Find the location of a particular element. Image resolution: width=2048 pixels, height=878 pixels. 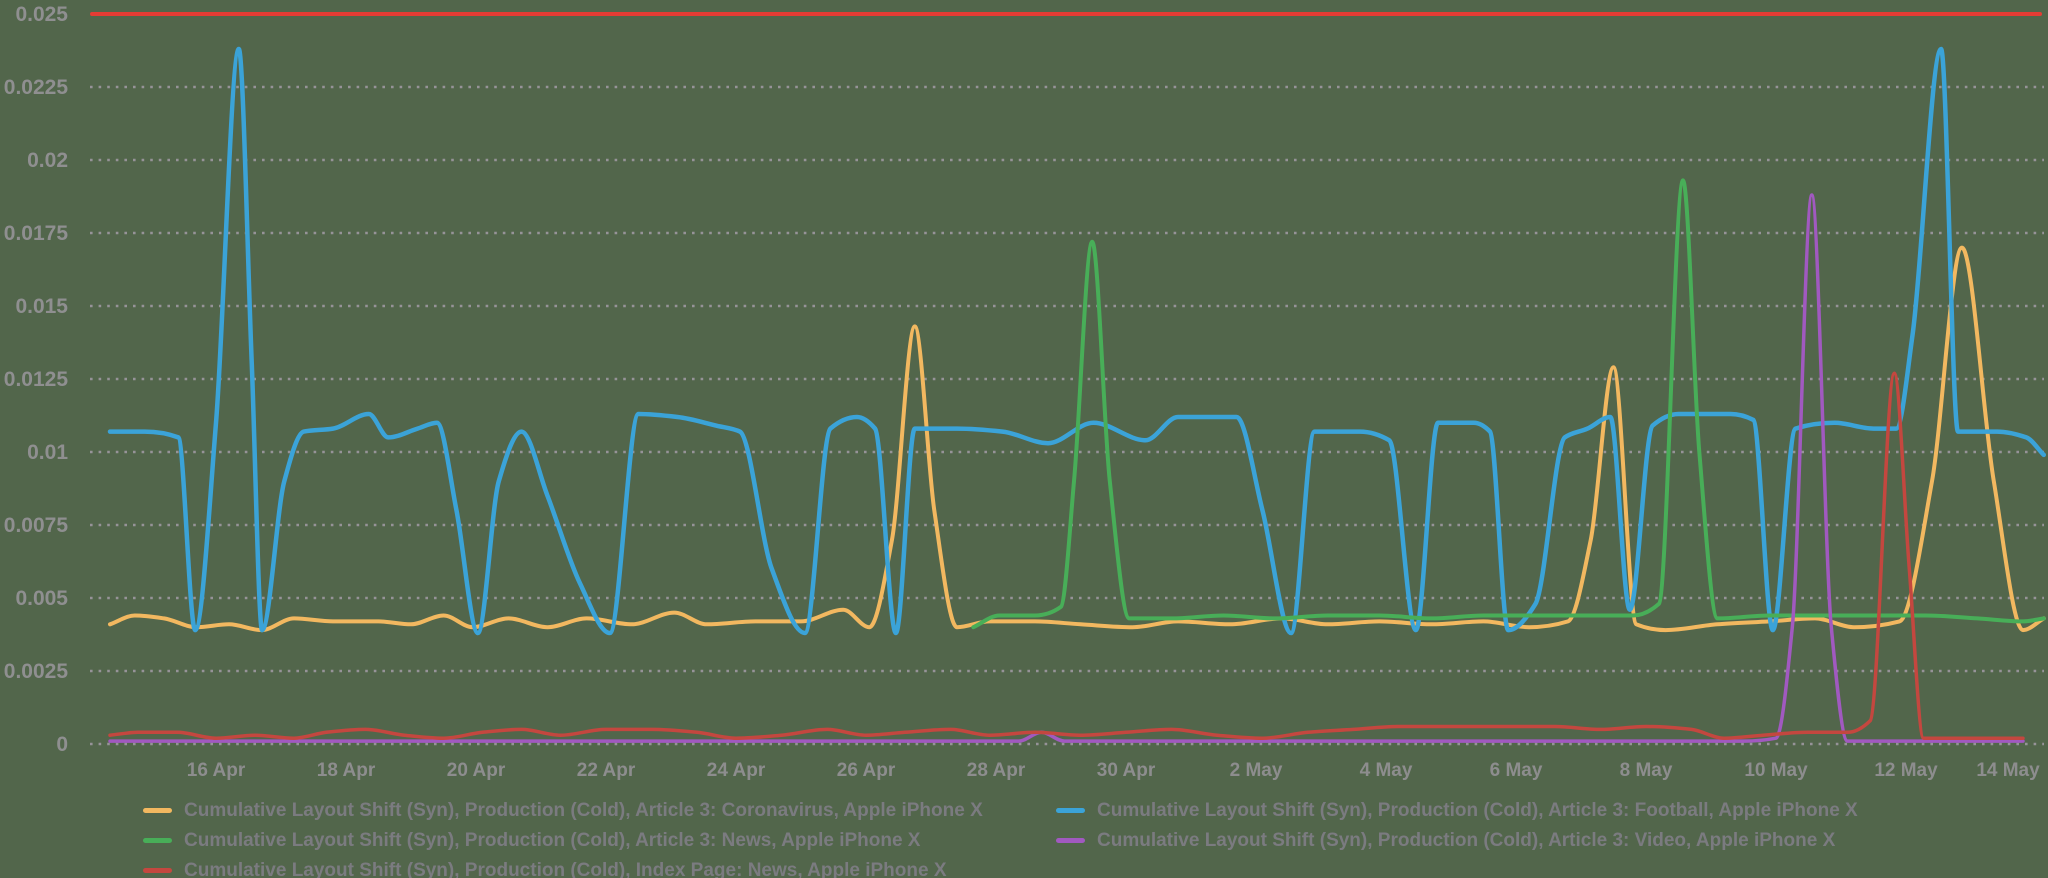

legend-swatch-news is located at coordinates (157, 840).